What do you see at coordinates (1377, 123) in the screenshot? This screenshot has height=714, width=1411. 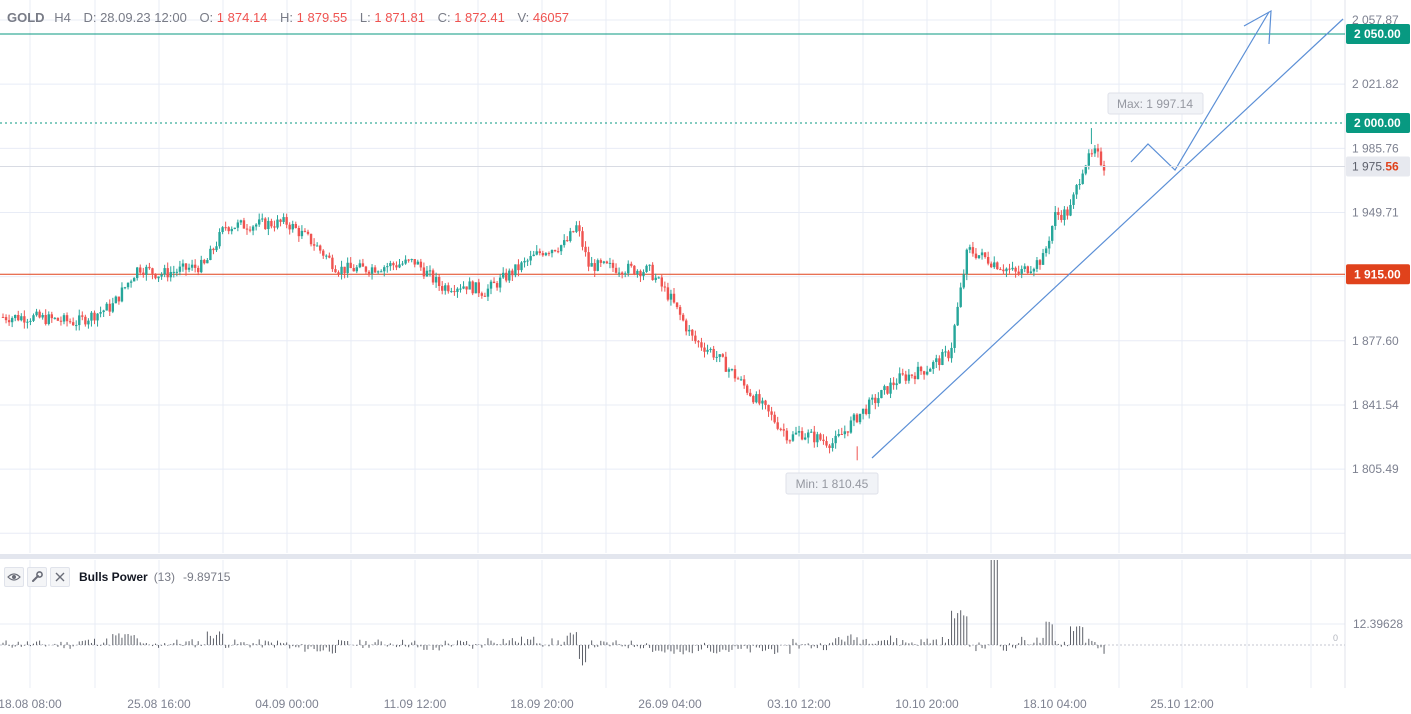 I see `level-badge-label: 2 000.00` at bounding box center [1377, 123].